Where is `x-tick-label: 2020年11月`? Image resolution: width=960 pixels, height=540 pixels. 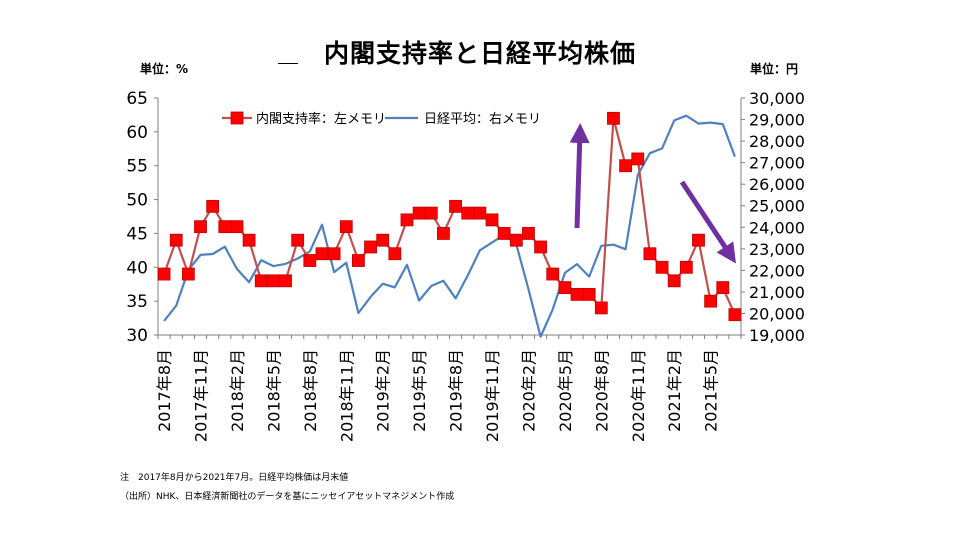 x-tick-label: 2020年11月 is located at coordinates (638, 395).